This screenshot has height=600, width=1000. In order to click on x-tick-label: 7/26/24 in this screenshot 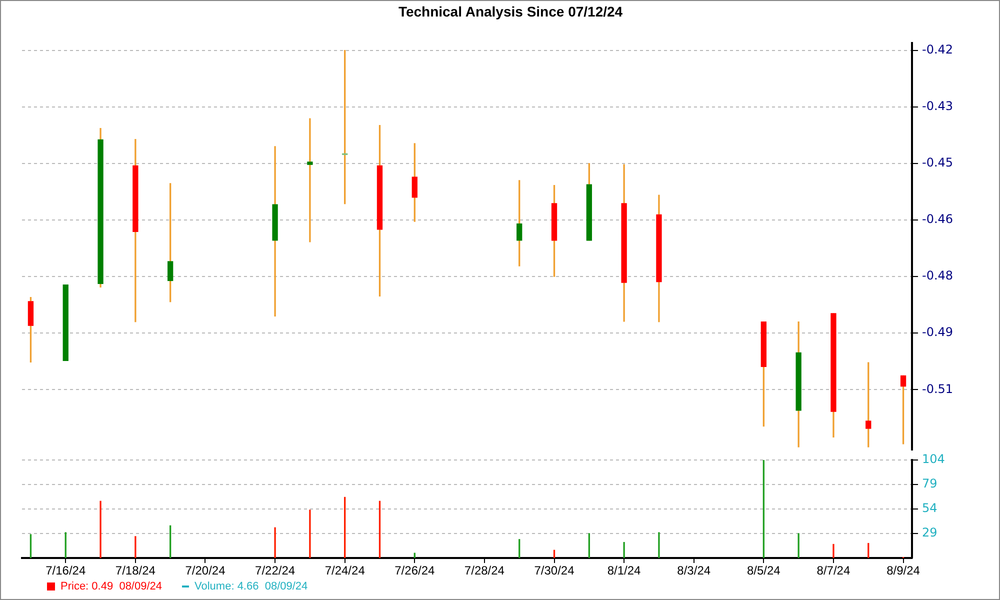, I will do `click(414, 571)`.